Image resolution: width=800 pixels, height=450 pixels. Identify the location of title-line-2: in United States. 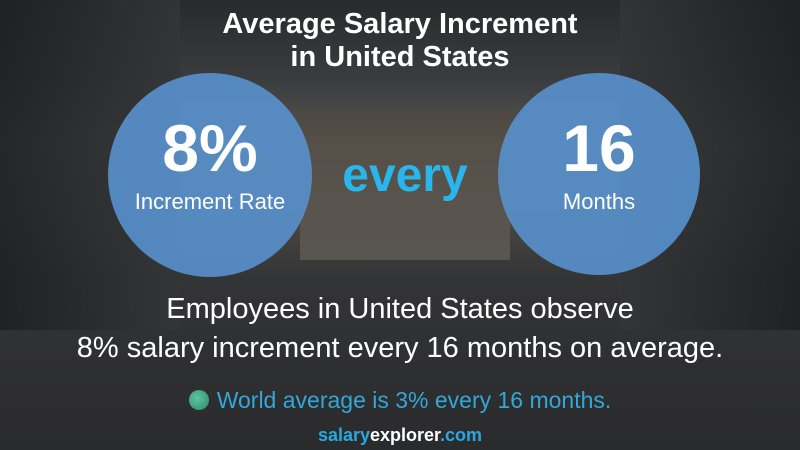
(400, 57).